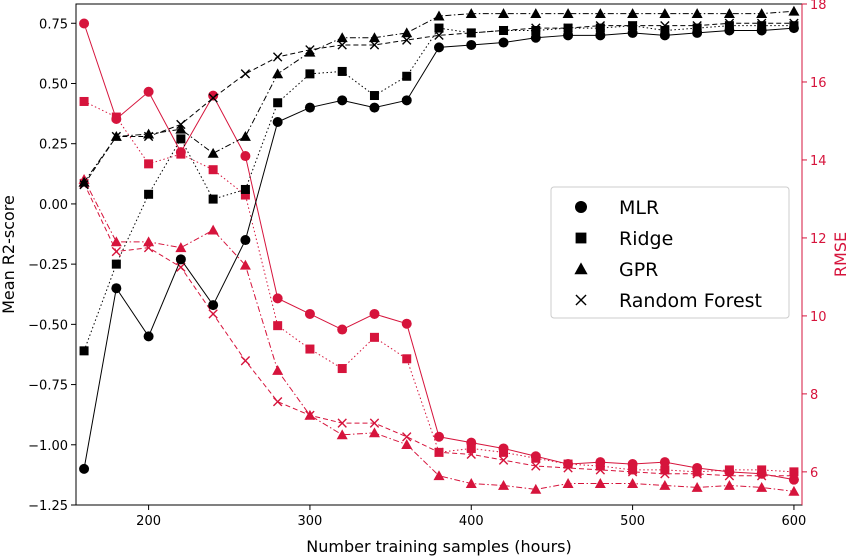  I want to click on y-right-tick-label: 6, so click(814, 473).